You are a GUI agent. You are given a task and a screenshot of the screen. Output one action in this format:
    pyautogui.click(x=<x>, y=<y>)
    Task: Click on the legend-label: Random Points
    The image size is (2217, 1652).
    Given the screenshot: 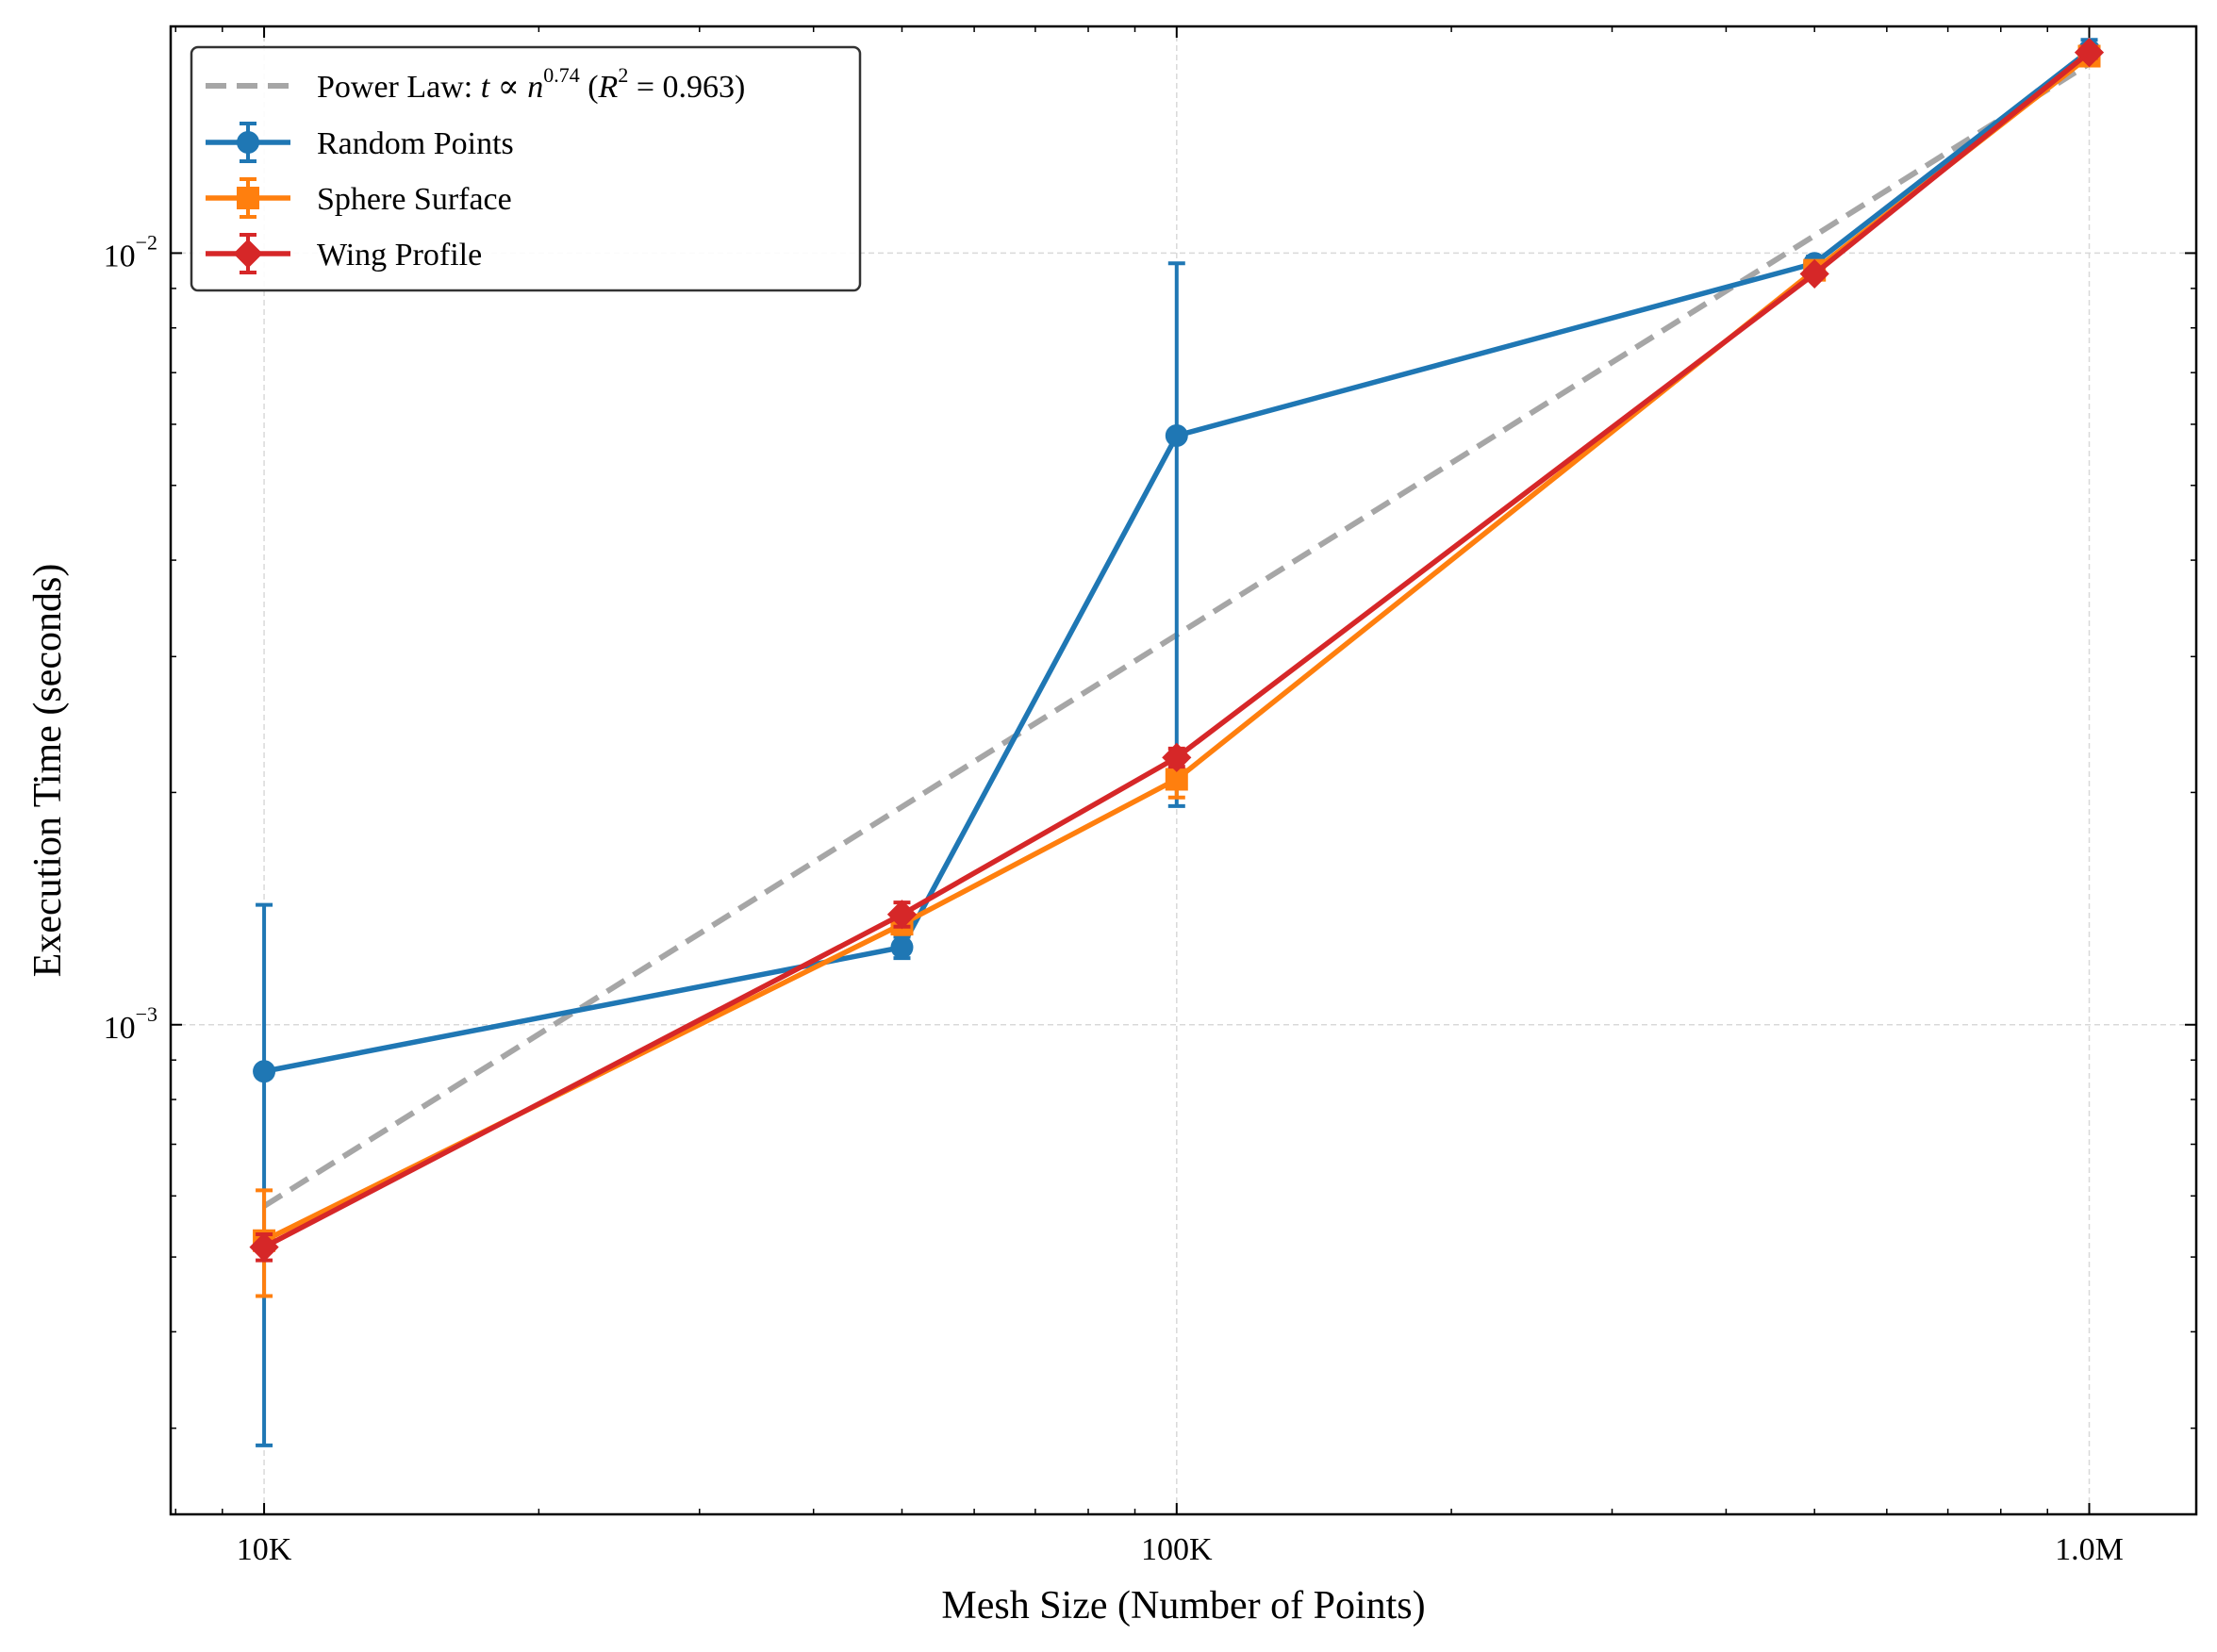 What is the action you would take?
    pyautogui.click(x=415, y=143)
    